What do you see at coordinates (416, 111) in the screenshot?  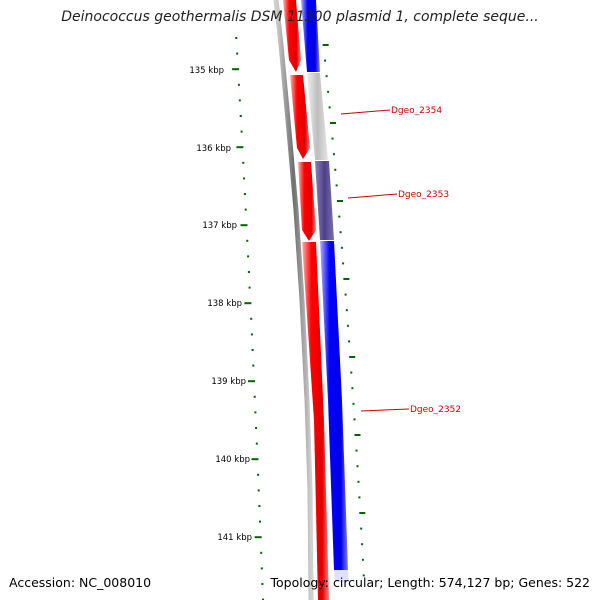 I see `gene-label-dgeo-2354: Dgeo_2354` at bounding box center [416, 111].